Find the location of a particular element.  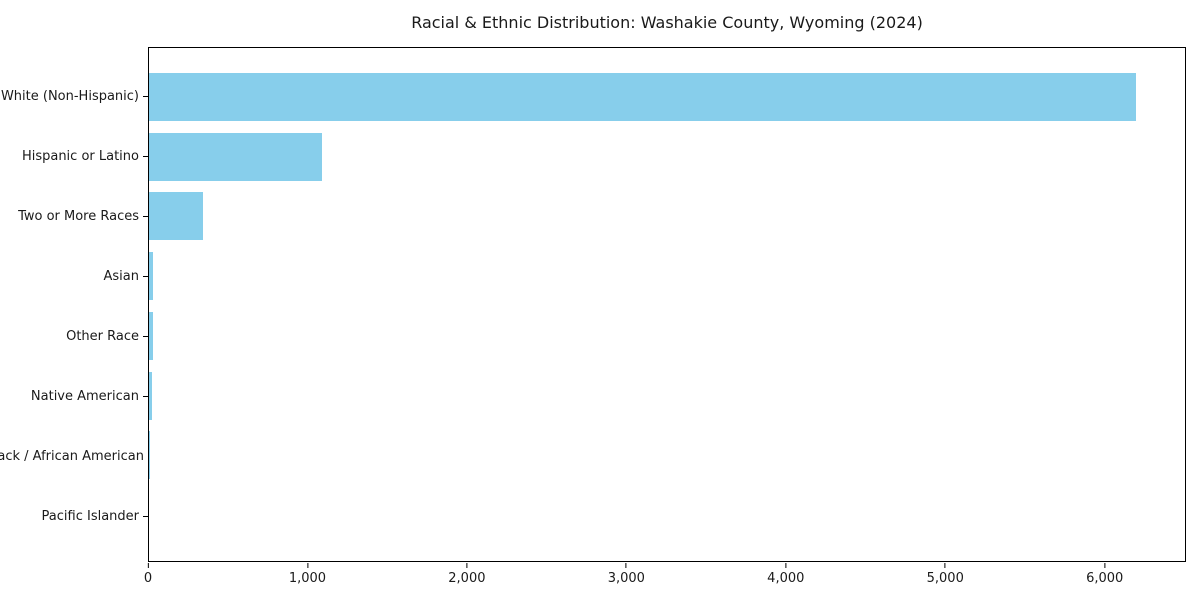

y-label-hispanic-or-latino: Hispanic or Latino is located at coordinates (80, 156).